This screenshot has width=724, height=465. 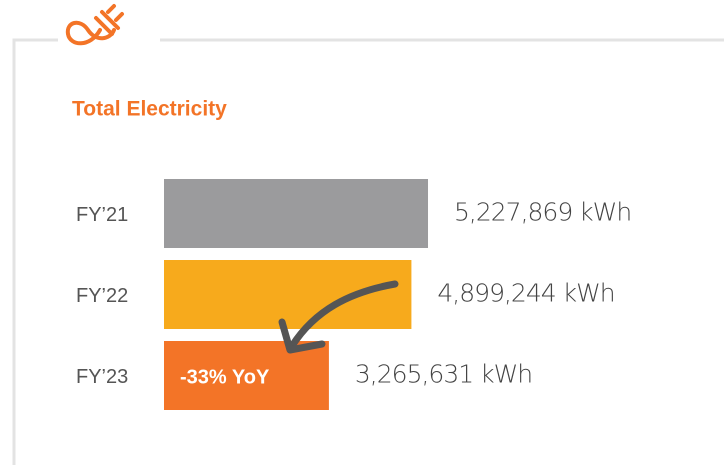 I want to click on annotation: -33% YoY, so click(x=225, y=377).